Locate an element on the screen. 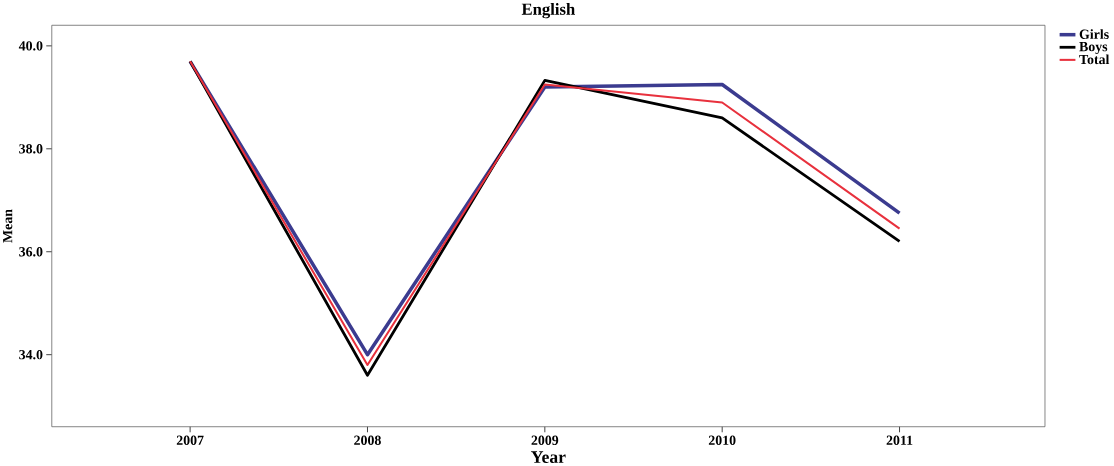 The image size is (1114, 466). legend-label: Total is located at coordinates (1094, 59).